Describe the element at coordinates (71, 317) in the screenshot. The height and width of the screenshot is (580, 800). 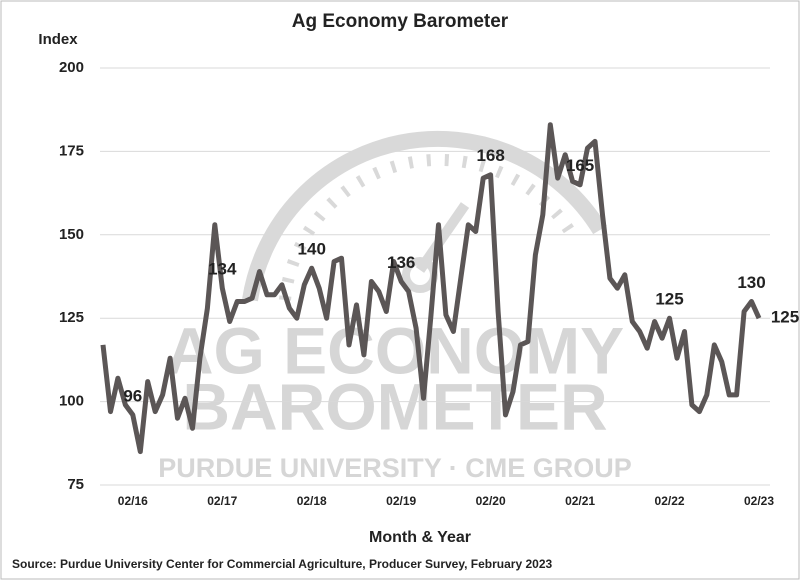
I see `y-tick-label: 125` at that location.